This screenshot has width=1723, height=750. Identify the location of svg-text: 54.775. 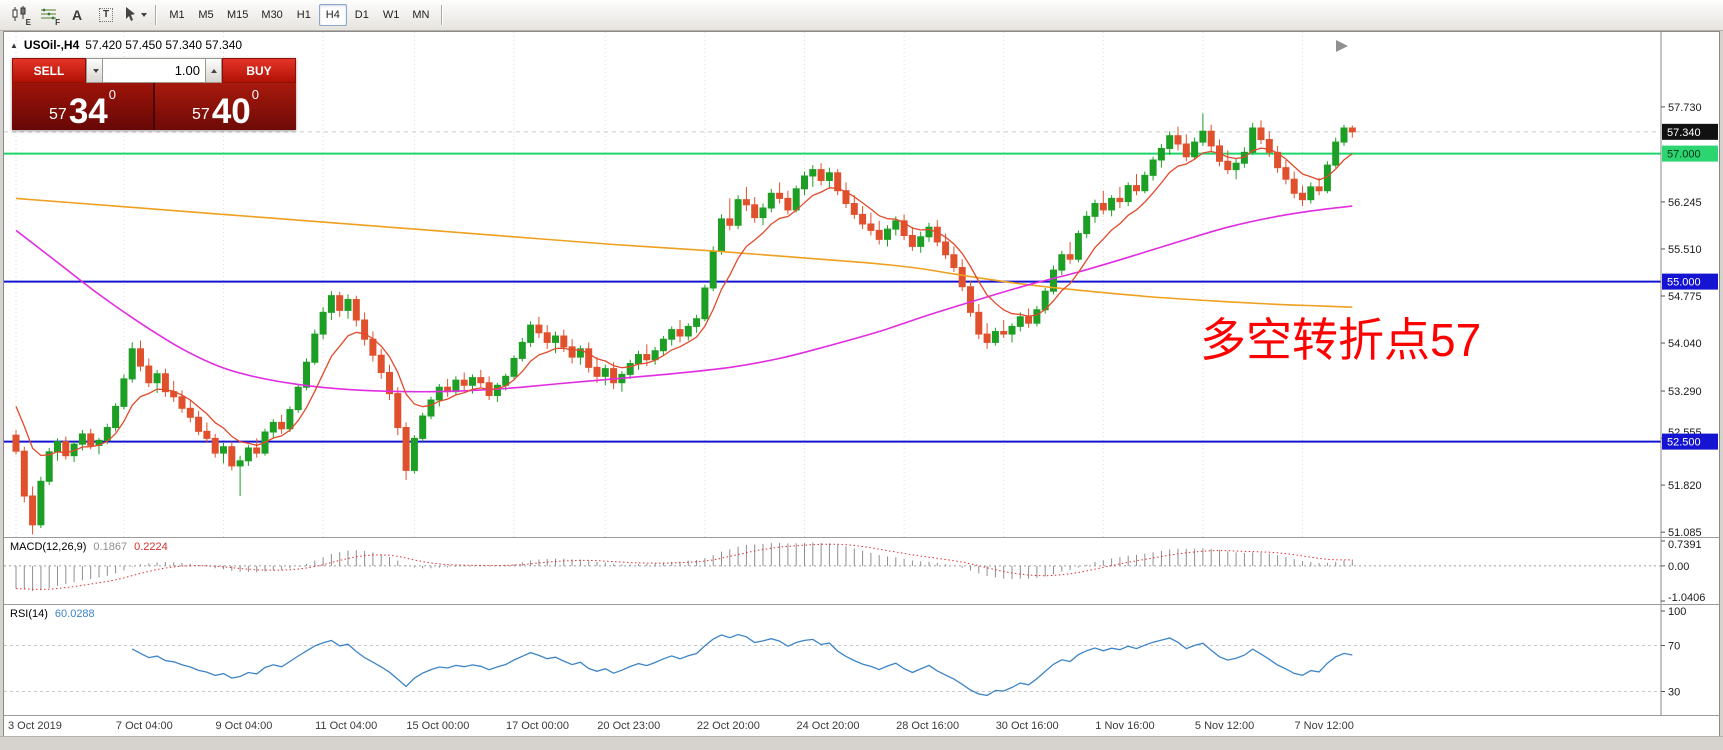
(1685, 297).